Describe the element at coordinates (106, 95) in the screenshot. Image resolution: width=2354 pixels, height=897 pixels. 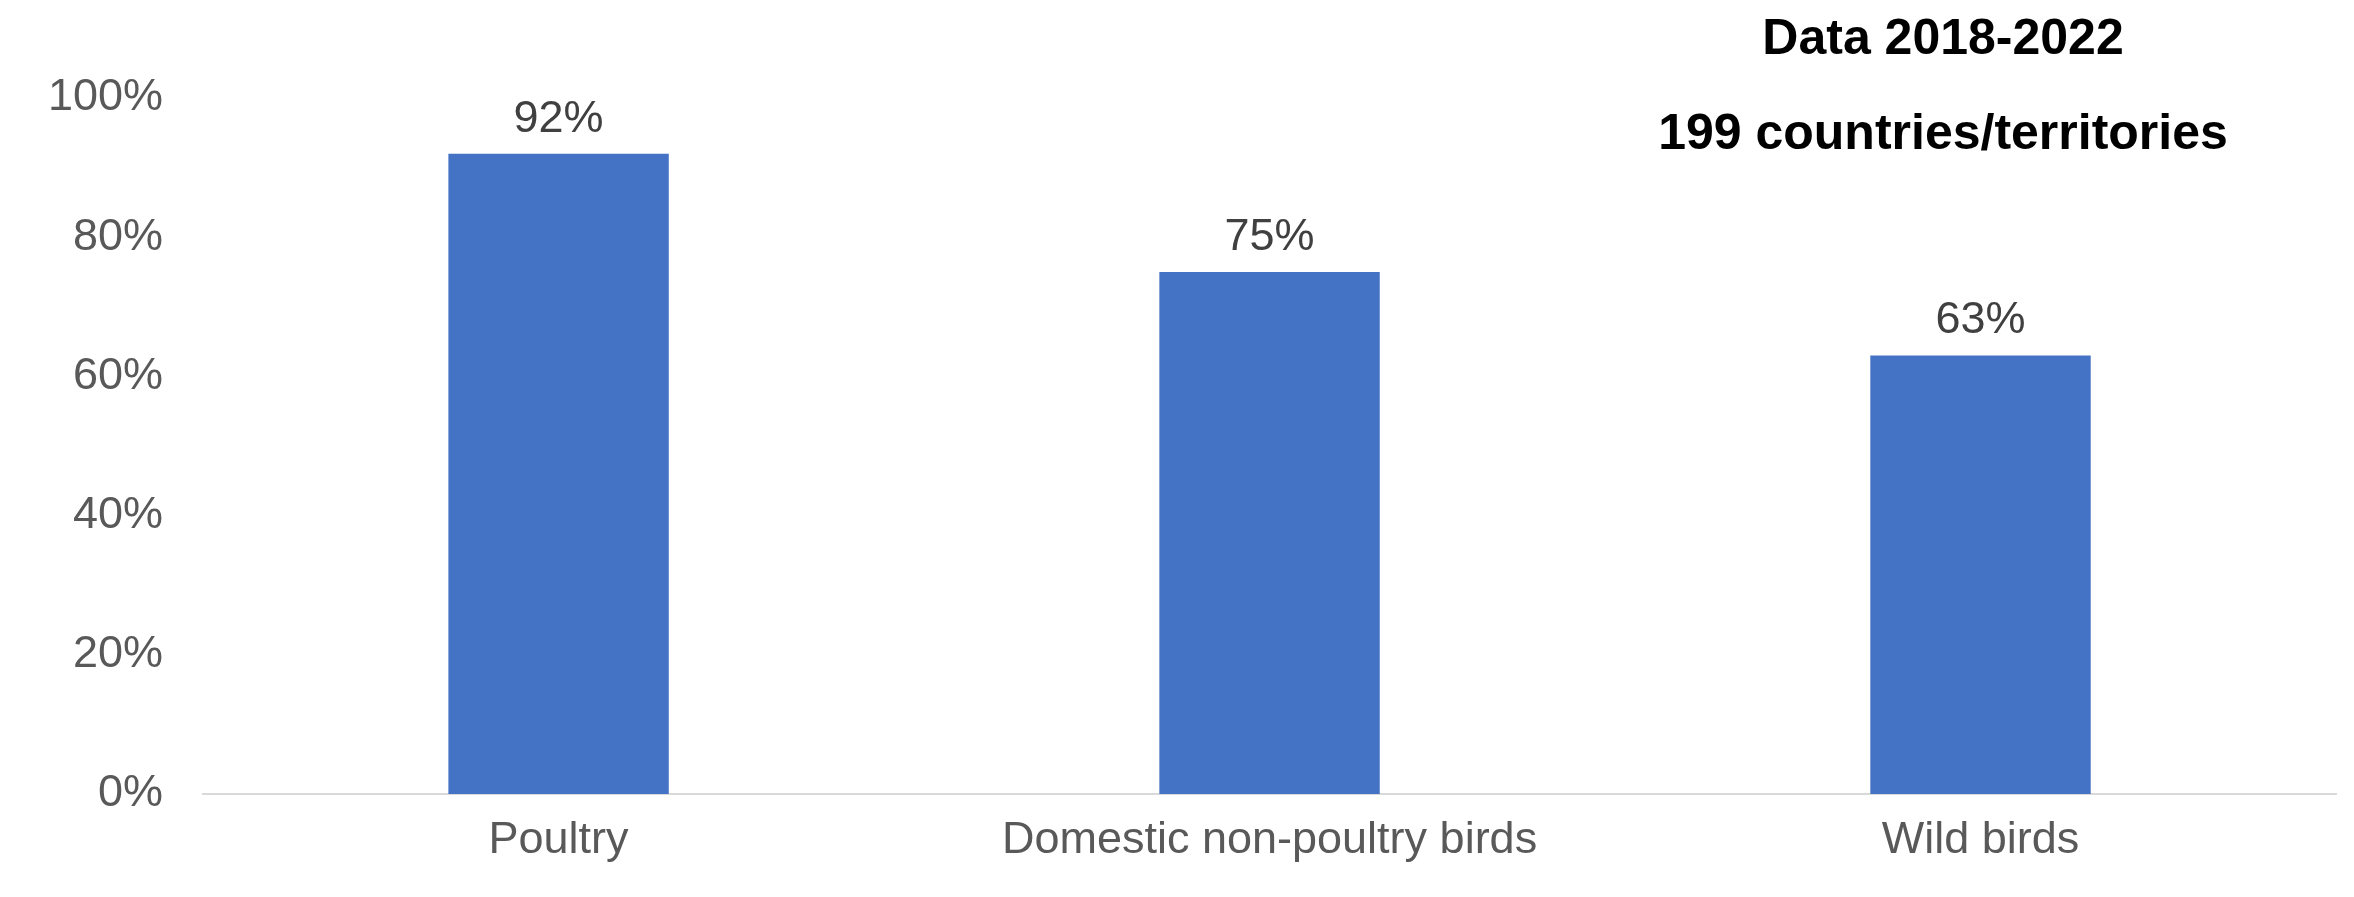
I see `y-tick-label: 100%` at that location.